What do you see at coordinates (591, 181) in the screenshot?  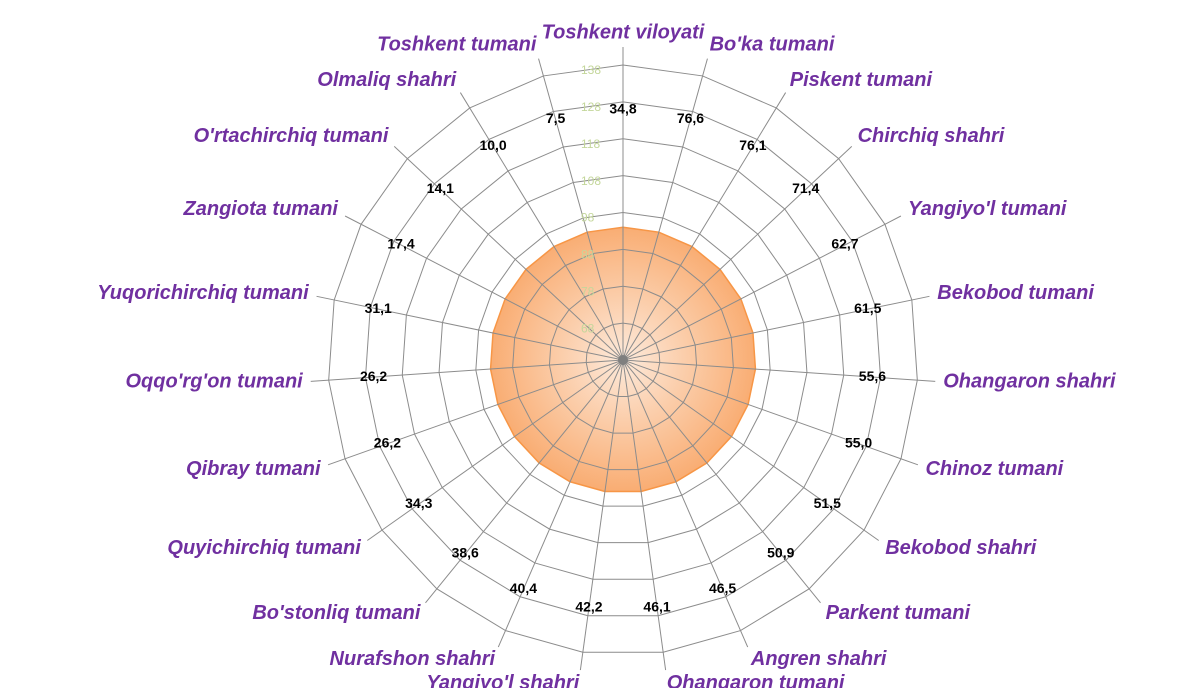 I see `tick-label: 108` at bounding box center [591, 181].